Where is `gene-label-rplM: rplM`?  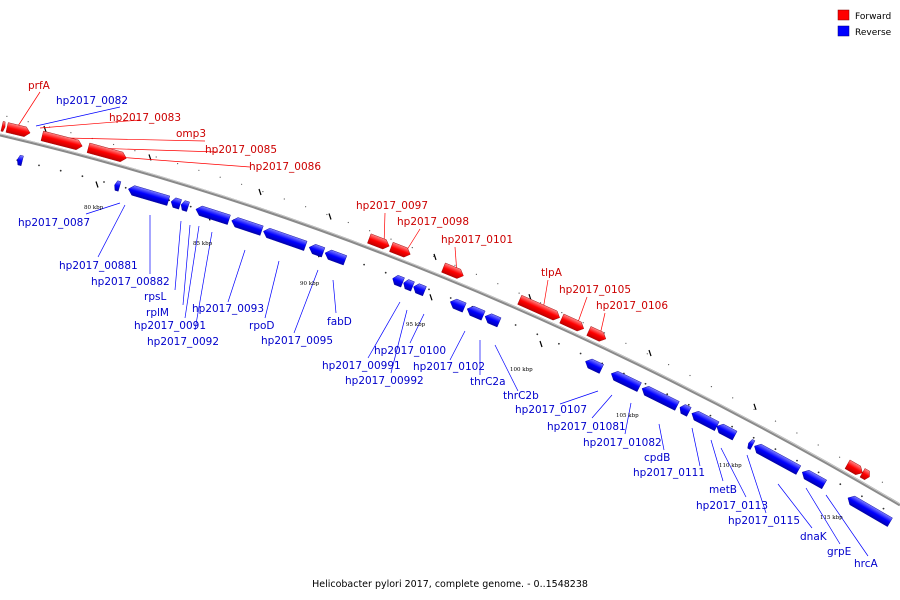 gene-label-rplM: rplM is located at coordinates (157, 313).